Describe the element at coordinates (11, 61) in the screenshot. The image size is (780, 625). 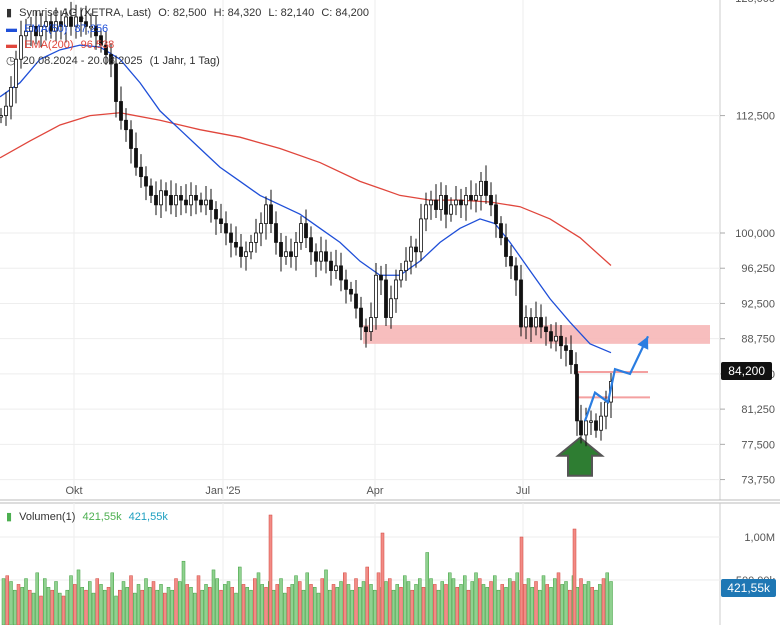
I see `clock-icon: ◷` at that location.